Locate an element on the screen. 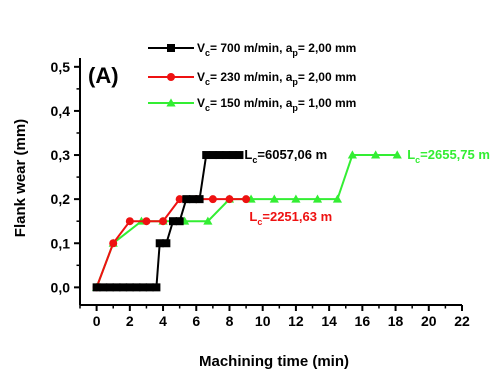  x-tick-label: 18 is located at coordinates (396, 321).